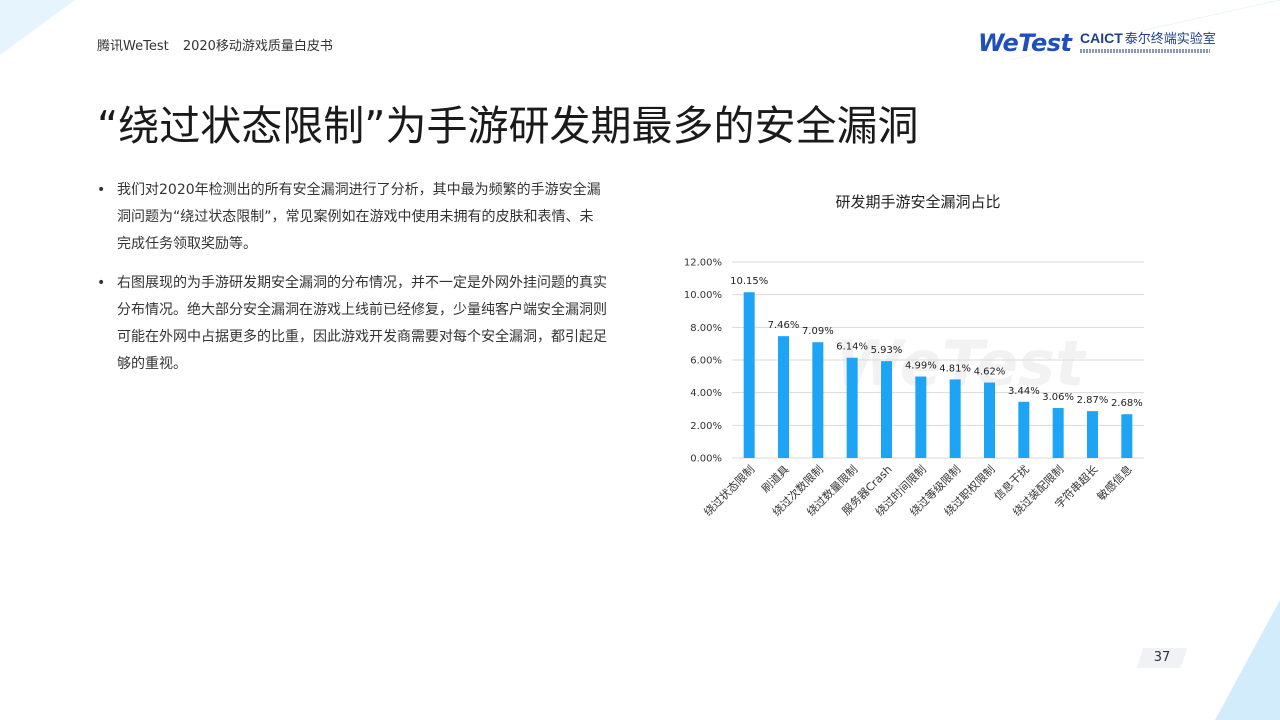 Image resolution: width=1280 pixels, height=720 pixels. Describe the element at coordinates (729, 490) in the screenshot. I see `x-tick-label: 绕过状态限制` at that location.